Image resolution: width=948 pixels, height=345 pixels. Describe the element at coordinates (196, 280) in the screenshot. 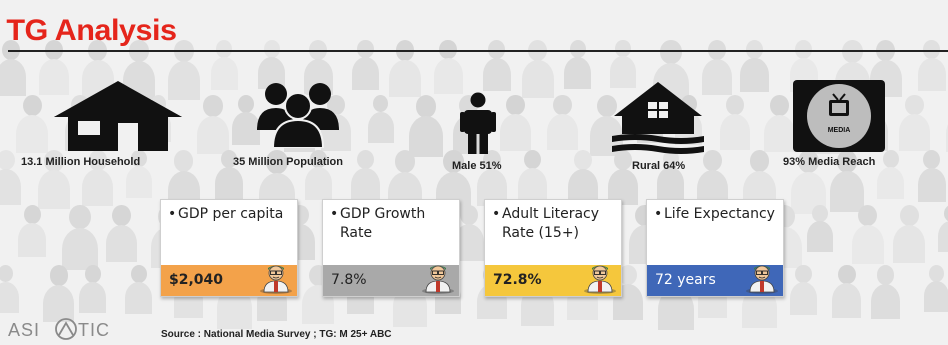

I see `card-value: $2,040` at that location.